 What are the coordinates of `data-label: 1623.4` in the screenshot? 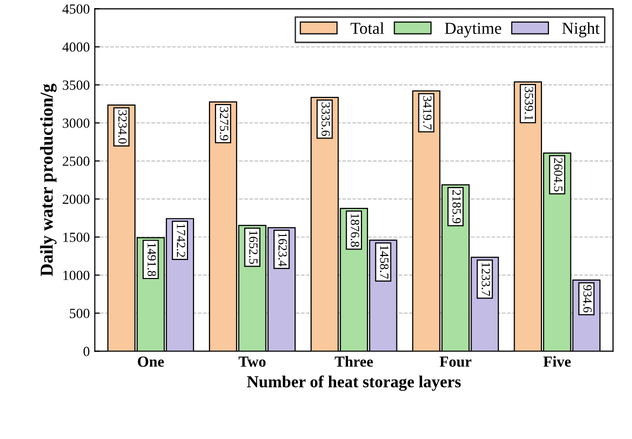 It's located at (282, 249).